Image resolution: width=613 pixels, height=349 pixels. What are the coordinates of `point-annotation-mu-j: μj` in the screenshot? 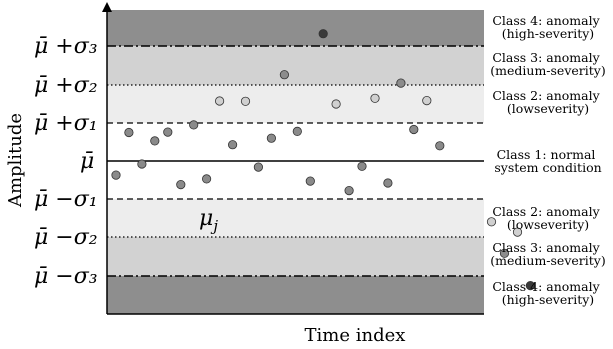 It's located at (208, 220).